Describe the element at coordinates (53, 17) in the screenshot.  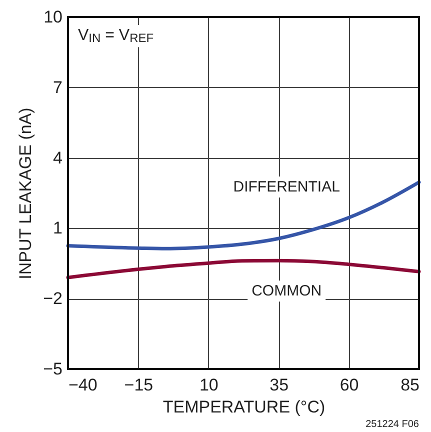
I see `y-tick-label: 10` at that location.